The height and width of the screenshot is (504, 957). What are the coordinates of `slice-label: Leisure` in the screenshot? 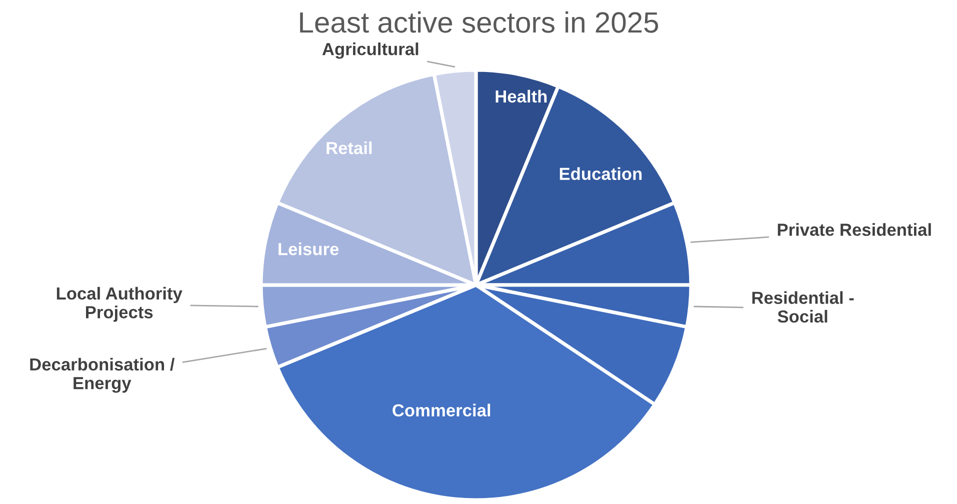 It's located at (308, 249).